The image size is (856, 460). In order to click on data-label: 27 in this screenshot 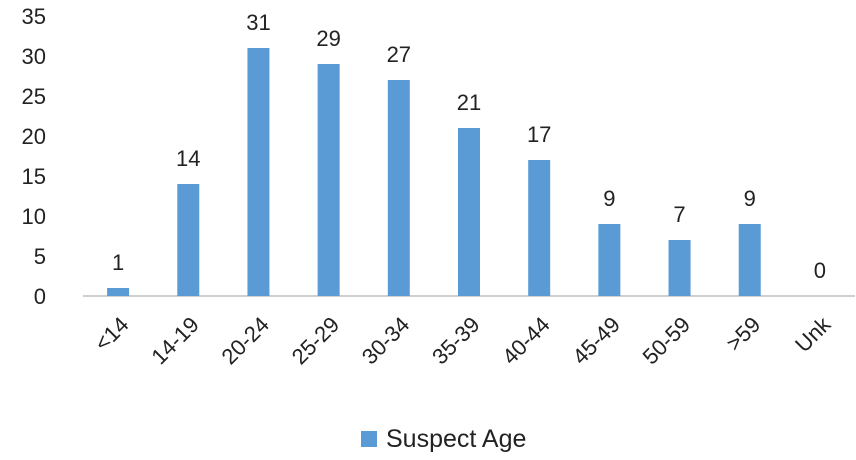, I will do `click(399, 54)`.